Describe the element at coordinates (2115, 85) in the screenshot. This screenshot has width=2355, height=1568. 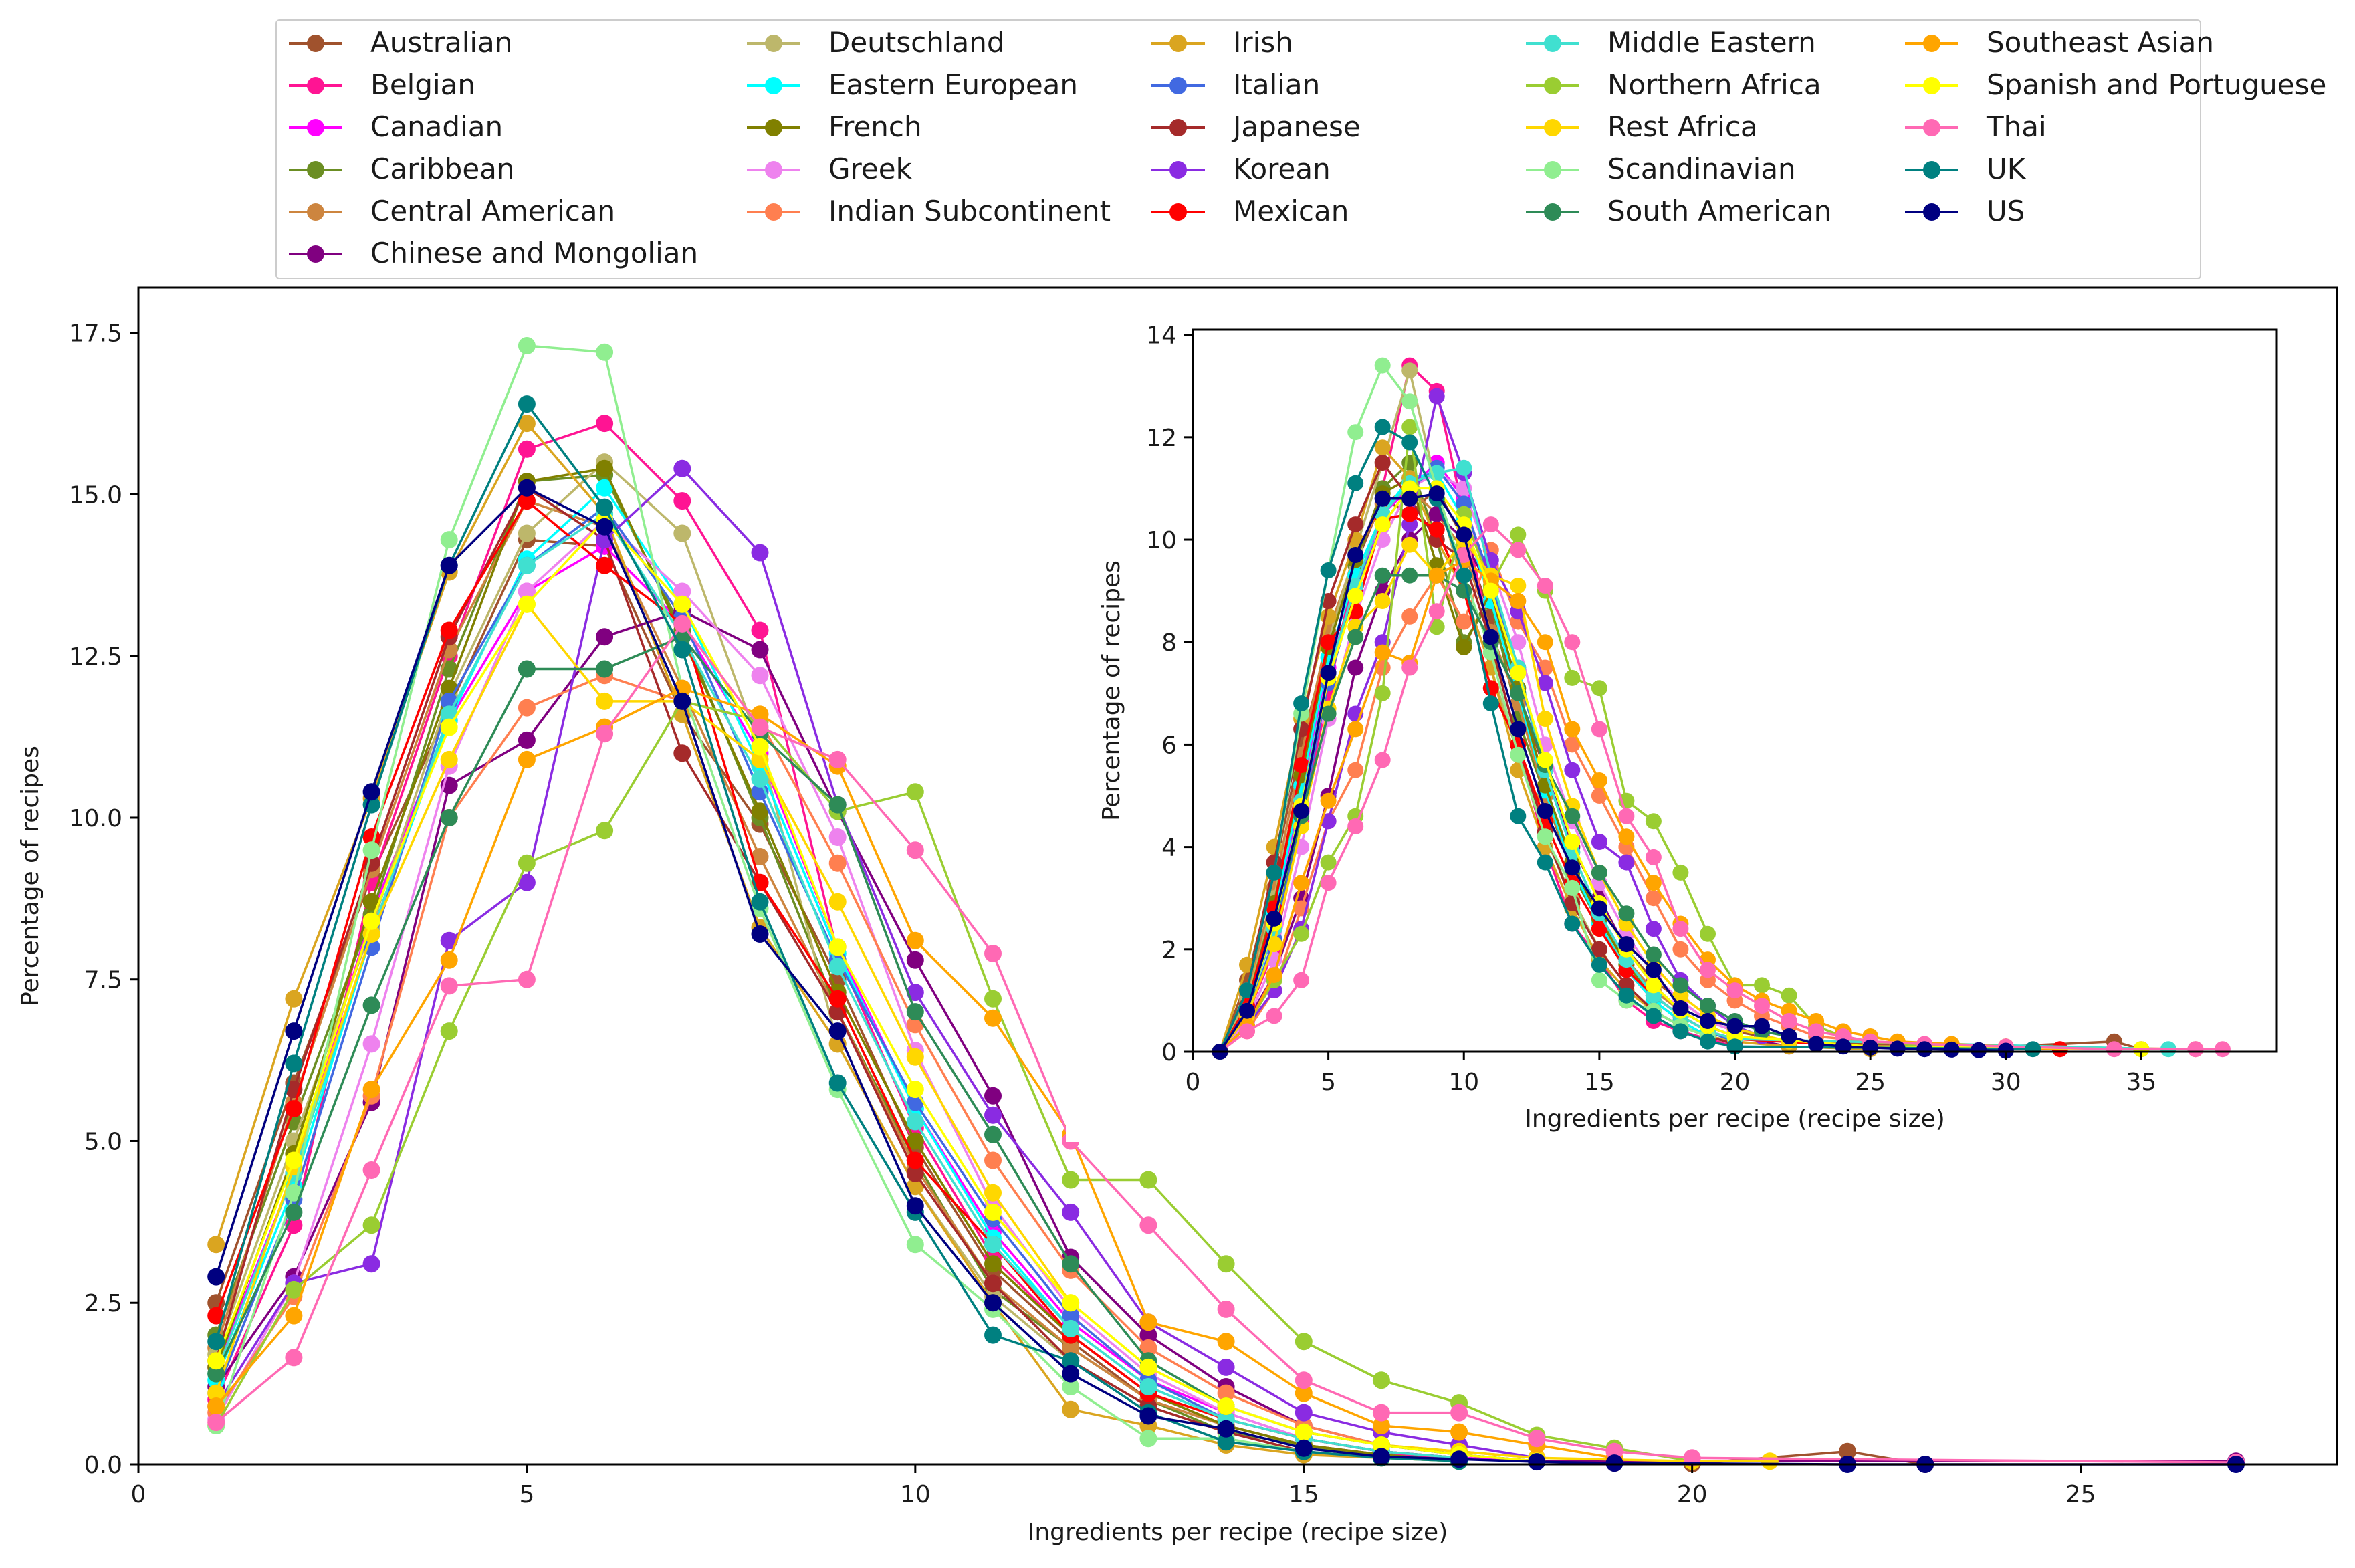
I see `legend-item-spanish-and-portuguese: Spanish and Portuguese` at that location.